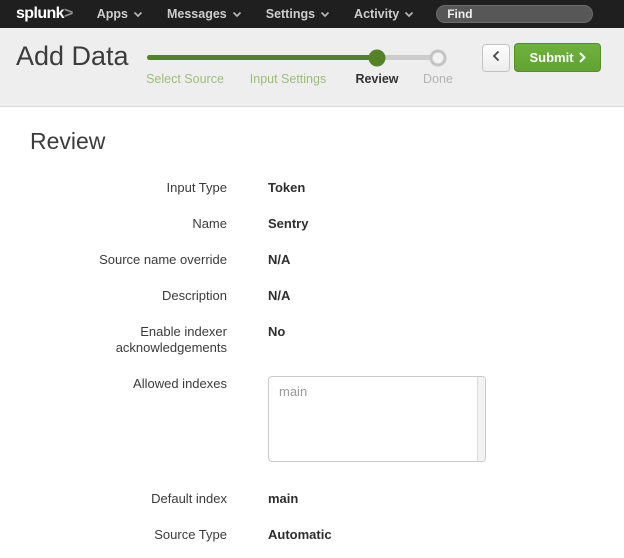 The width and height of the screenshot is (624, 558). Describe the element at coordinates (68, 141) in the screenshot. I see `review-heading: Review` at that location.